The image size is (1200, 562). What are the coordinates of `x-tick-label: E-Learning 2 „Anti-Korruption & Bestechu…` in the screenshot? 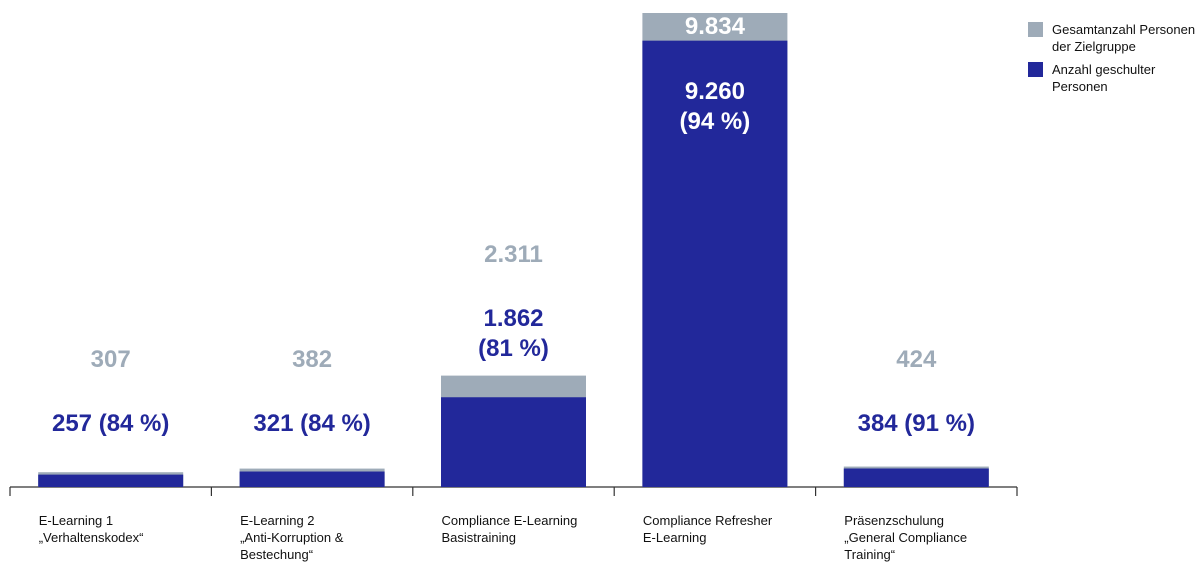 It's located at (292, 537).